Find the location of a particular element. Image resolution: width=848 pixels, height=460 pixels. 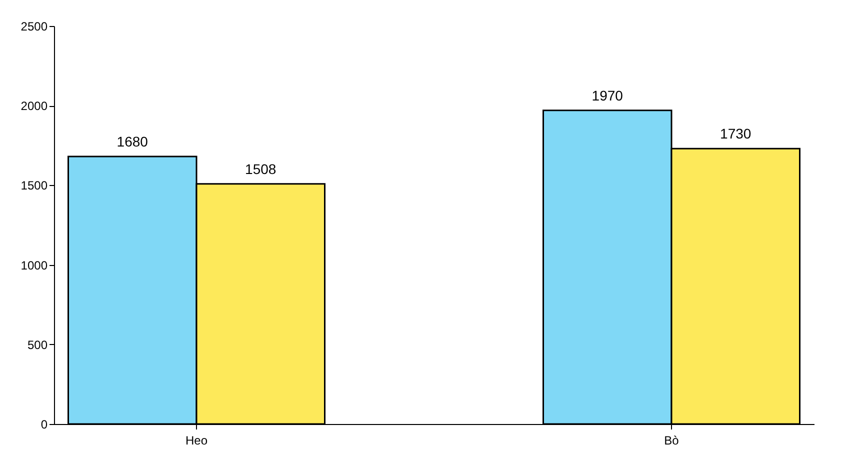

data-label: 1730 is located at coordinates (736, 134).